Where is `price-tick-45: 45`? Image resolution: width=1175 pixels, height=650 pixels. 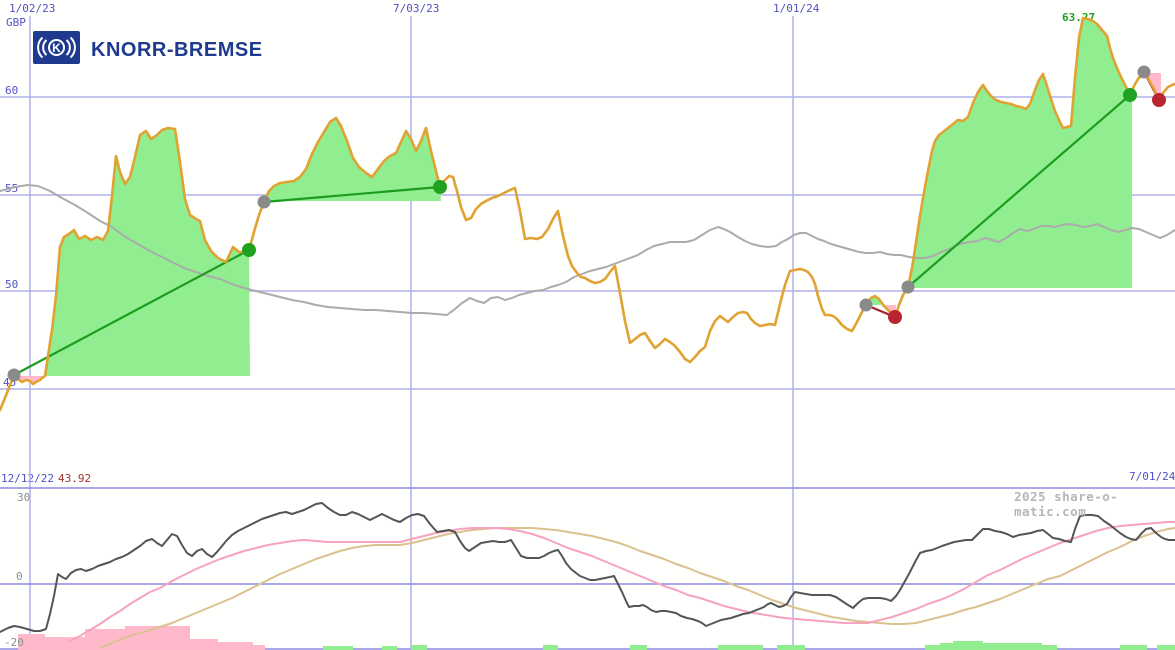 price-tick-45: 45 is located at coordinates (10, 382).